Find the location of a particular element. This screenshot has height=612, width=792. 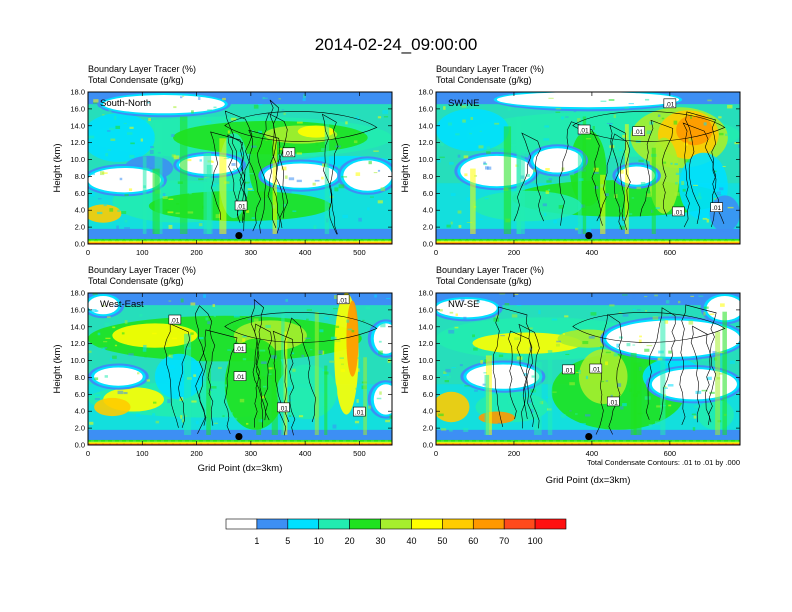

panel-label: West-East is located at coordinates (122, 304).